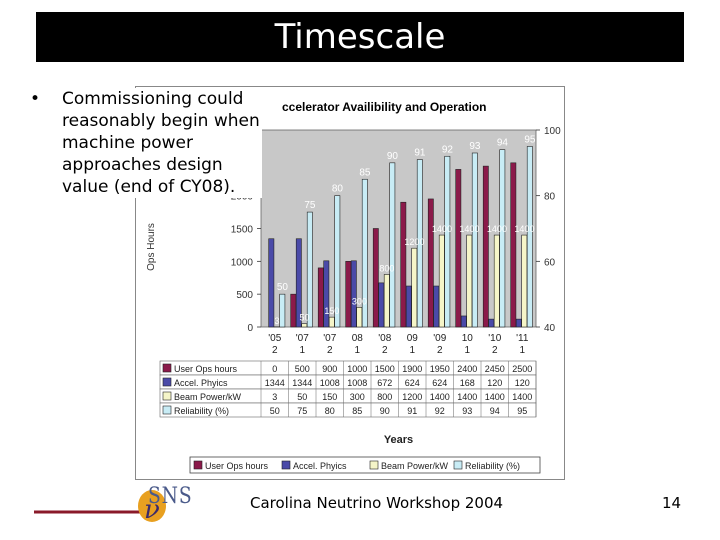 Image resolution: width=720 pixels, height=540 pixels. What do you see at coordinates (100, 507) in the screenshot?
I see `logo-swoosh-icon: ν` at bounding box center [100, 507].